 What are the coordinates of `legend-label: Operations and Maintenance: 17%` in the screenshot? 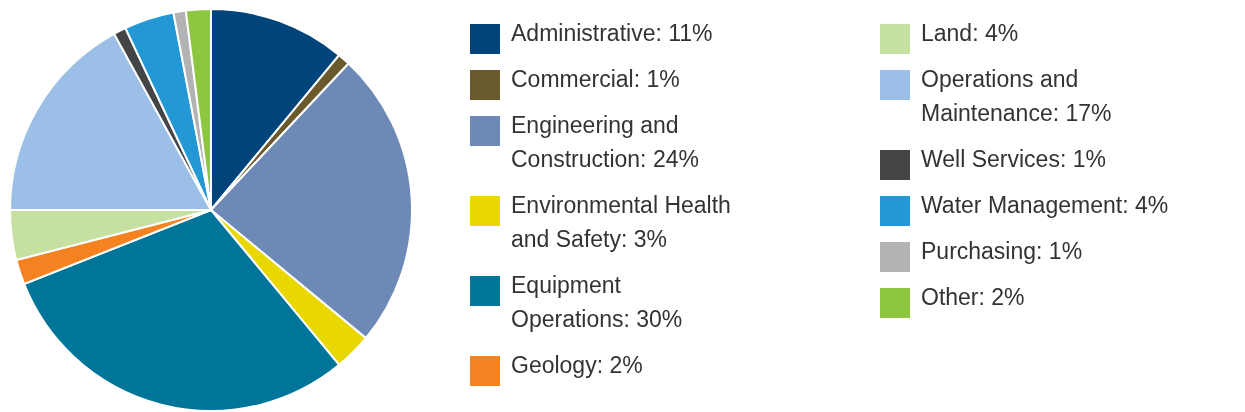 It's located at (1016, 96).